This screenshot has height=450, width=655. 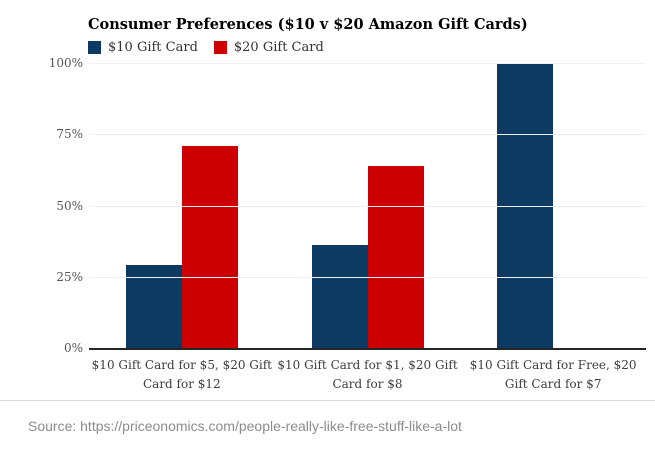 I want to click on legend-item: $20 Gift Card, so click(x=268, y=47).